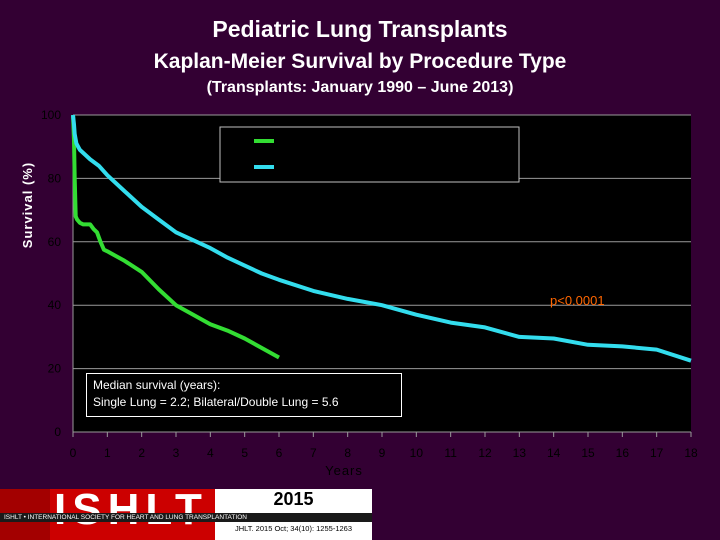 The width and height of the screenshot is (720, 540). What do you see at coordinates (157, 385) in the screenshot?
I see `median-survival-title: Median survival (years):` at bounding box center [157, 385].